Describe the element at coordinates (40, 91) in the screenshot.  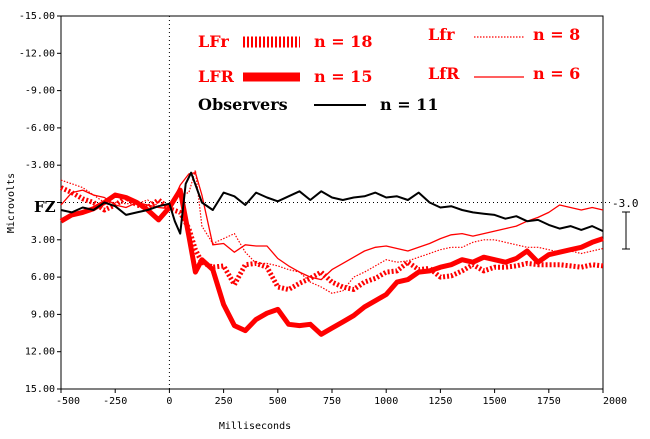
I see `y-tick-label: -9.00` at that location.